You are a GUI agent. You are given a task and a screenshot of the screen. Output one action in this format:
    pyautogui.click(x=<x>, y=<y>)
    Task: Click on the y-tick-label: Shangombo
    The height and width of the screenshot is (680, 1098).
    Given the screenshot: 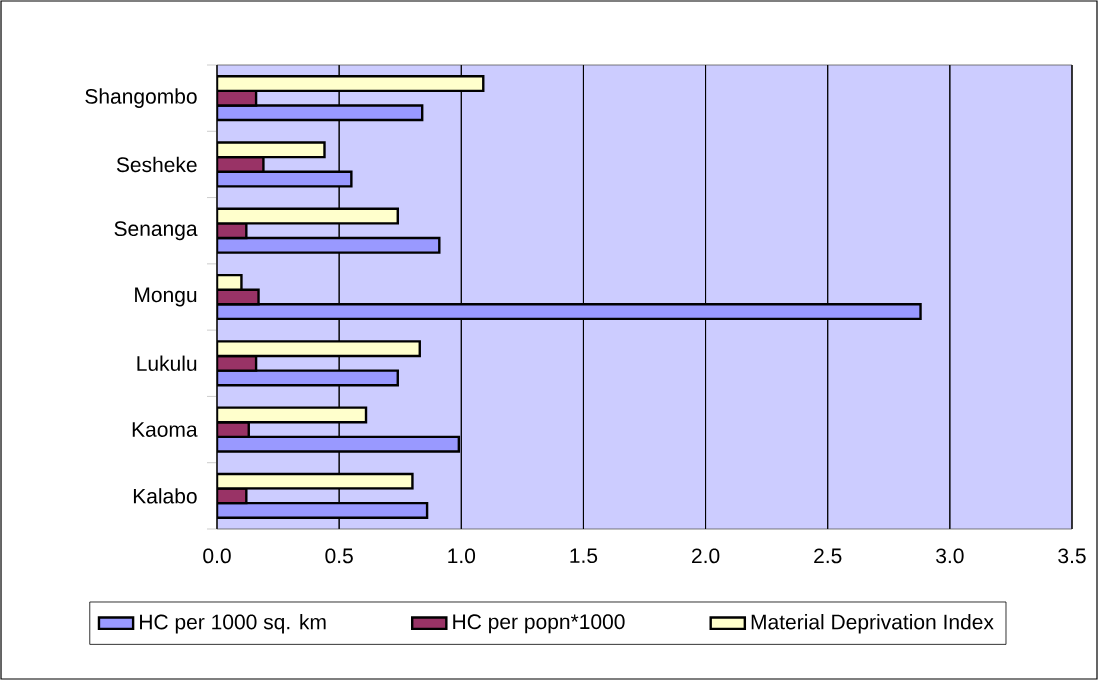 What is the action you would take?
    pyautogui.click(x=141, y=98)
    